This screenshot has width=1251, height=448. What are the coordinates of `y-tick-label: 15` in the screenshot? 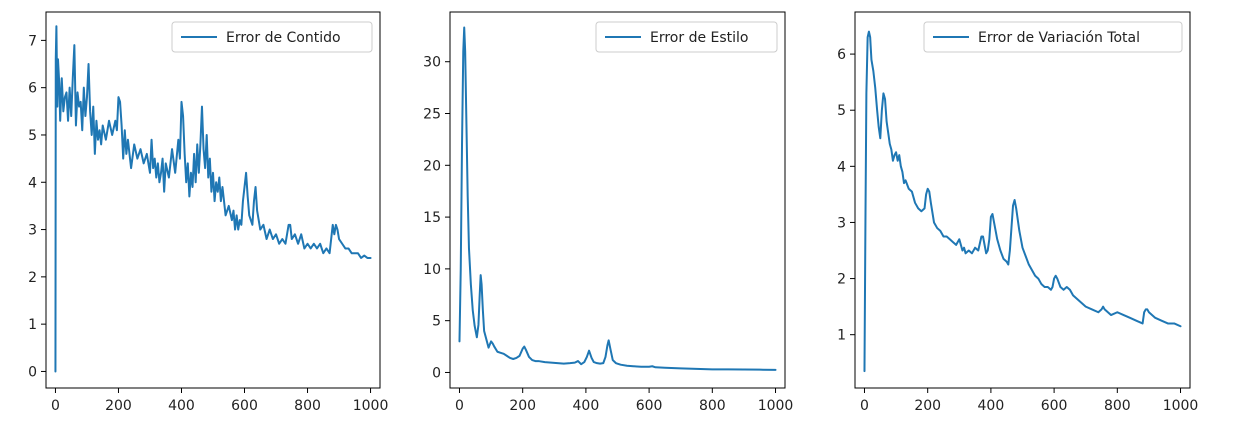 It's located at (432, 218).